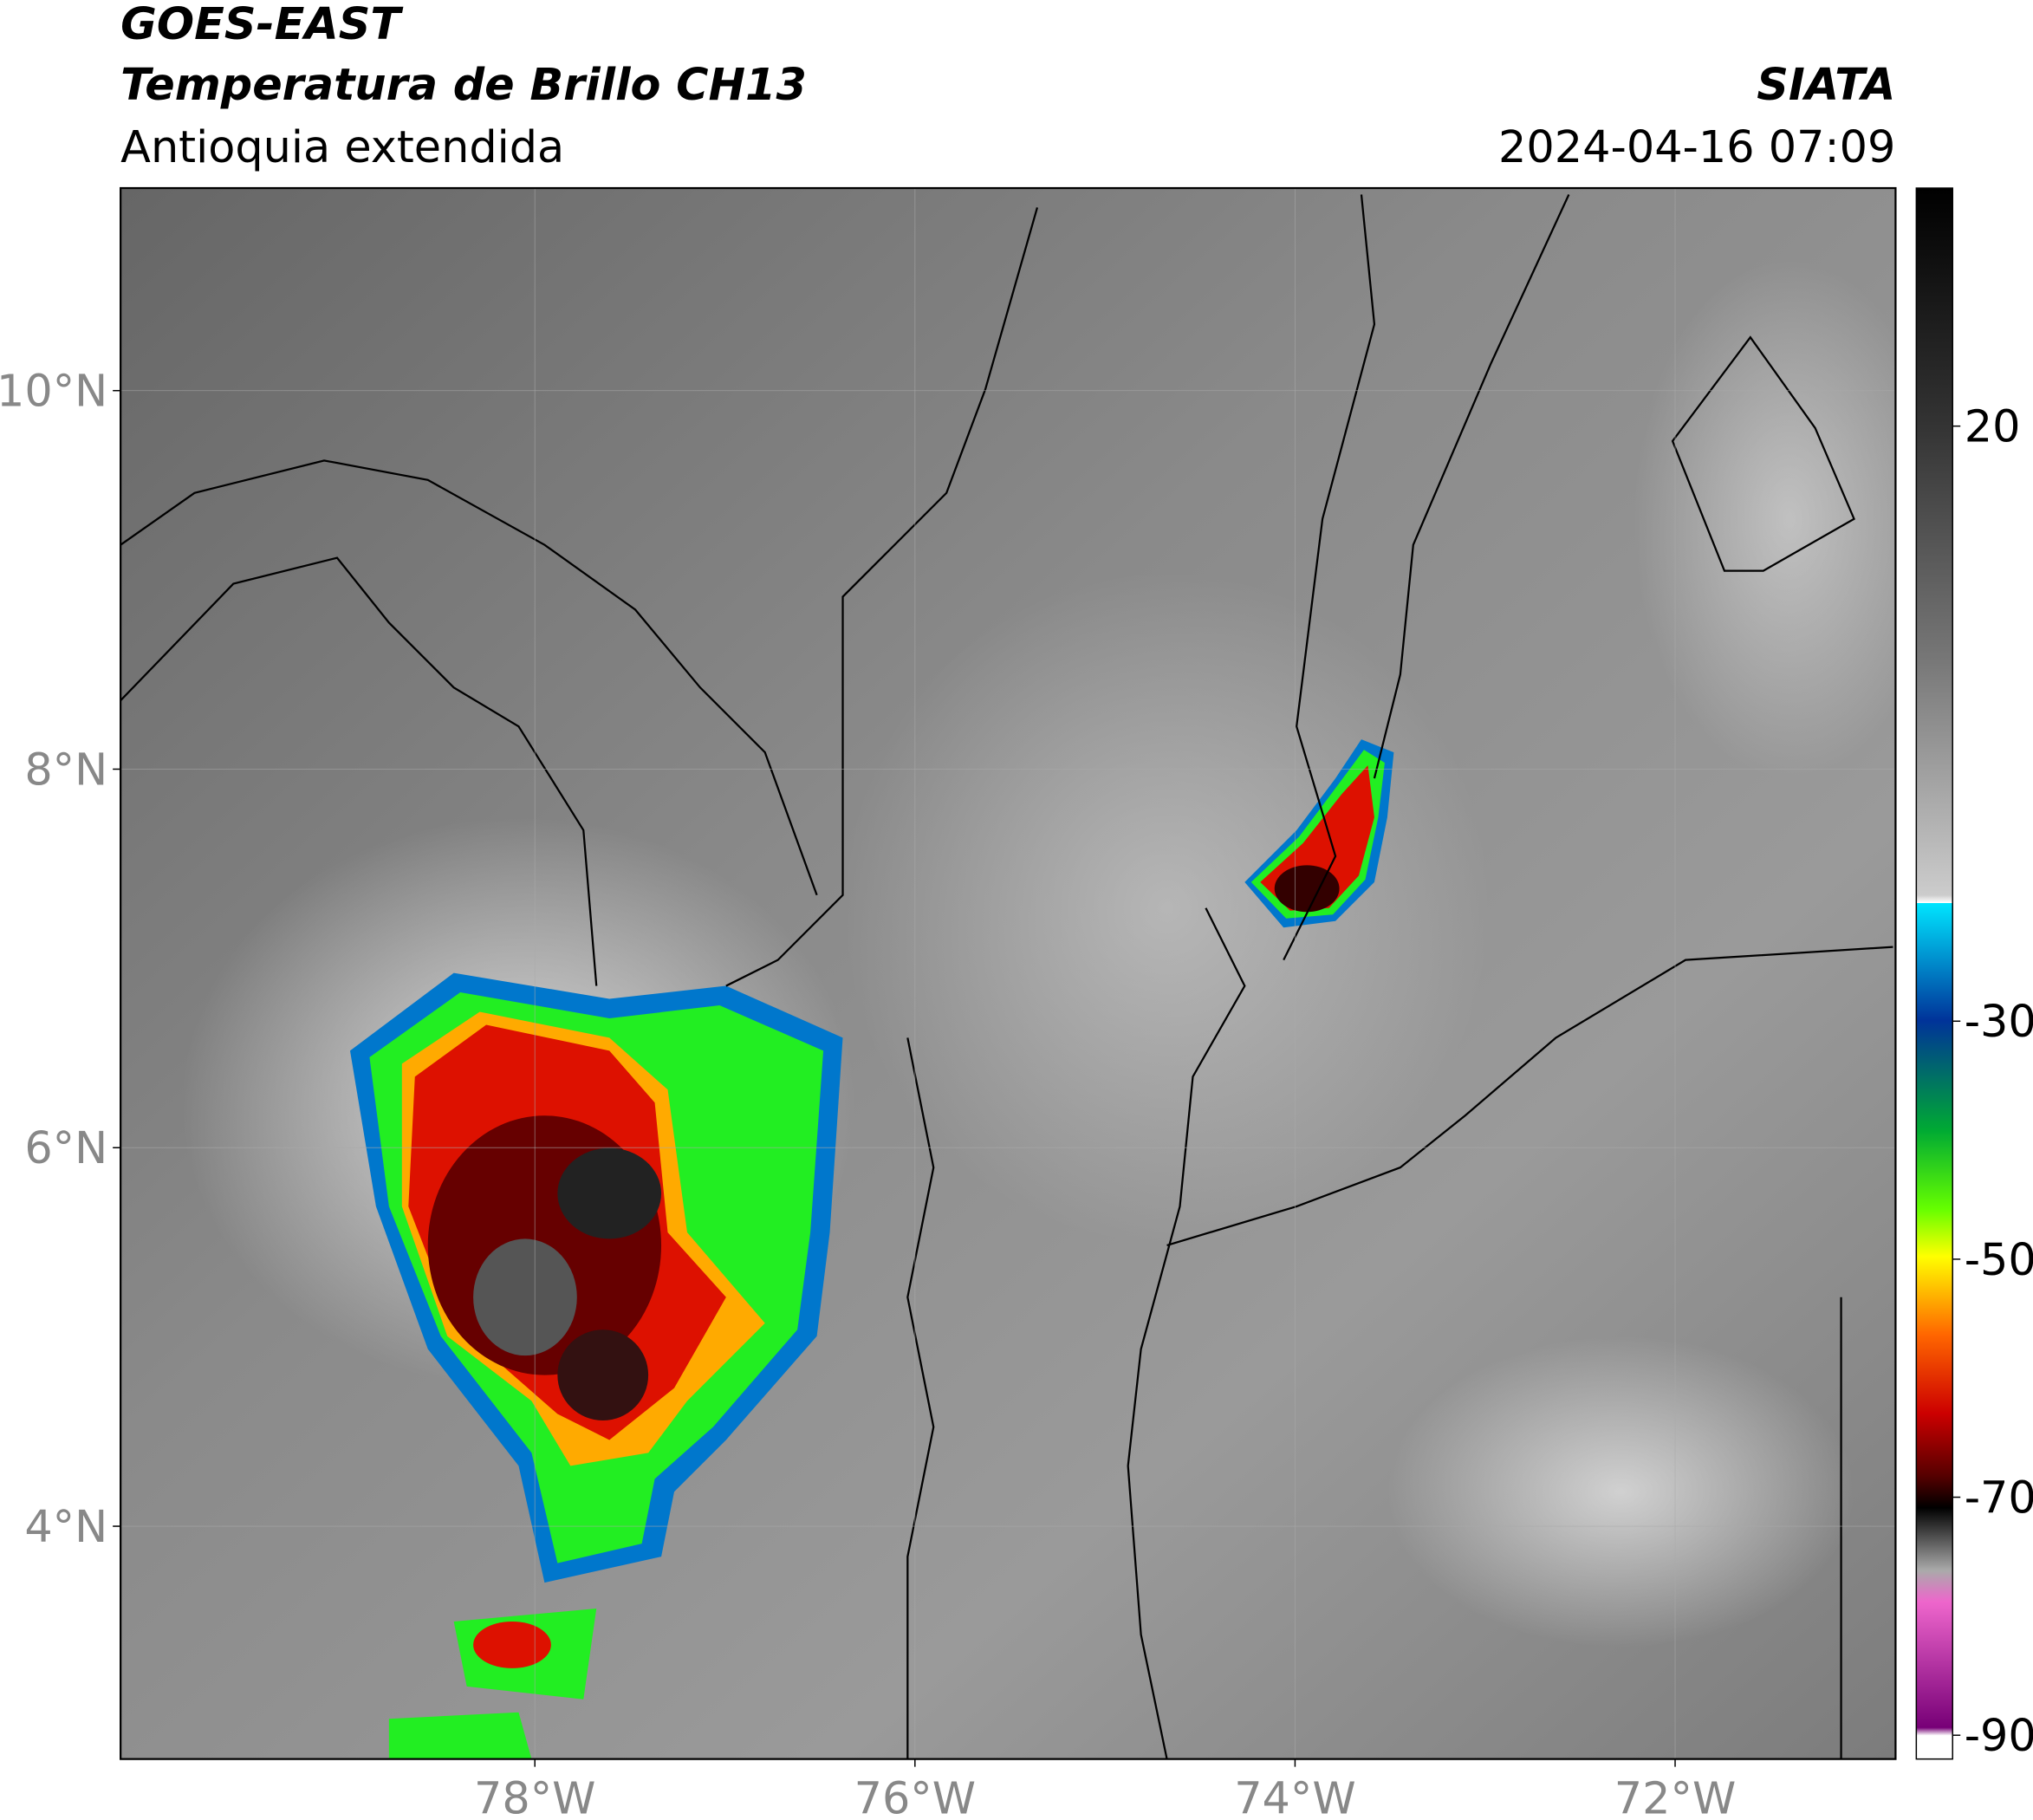 The height and width of the screenshot is (1820, 2033). I want to click on colorbar, so click(1934, 973).